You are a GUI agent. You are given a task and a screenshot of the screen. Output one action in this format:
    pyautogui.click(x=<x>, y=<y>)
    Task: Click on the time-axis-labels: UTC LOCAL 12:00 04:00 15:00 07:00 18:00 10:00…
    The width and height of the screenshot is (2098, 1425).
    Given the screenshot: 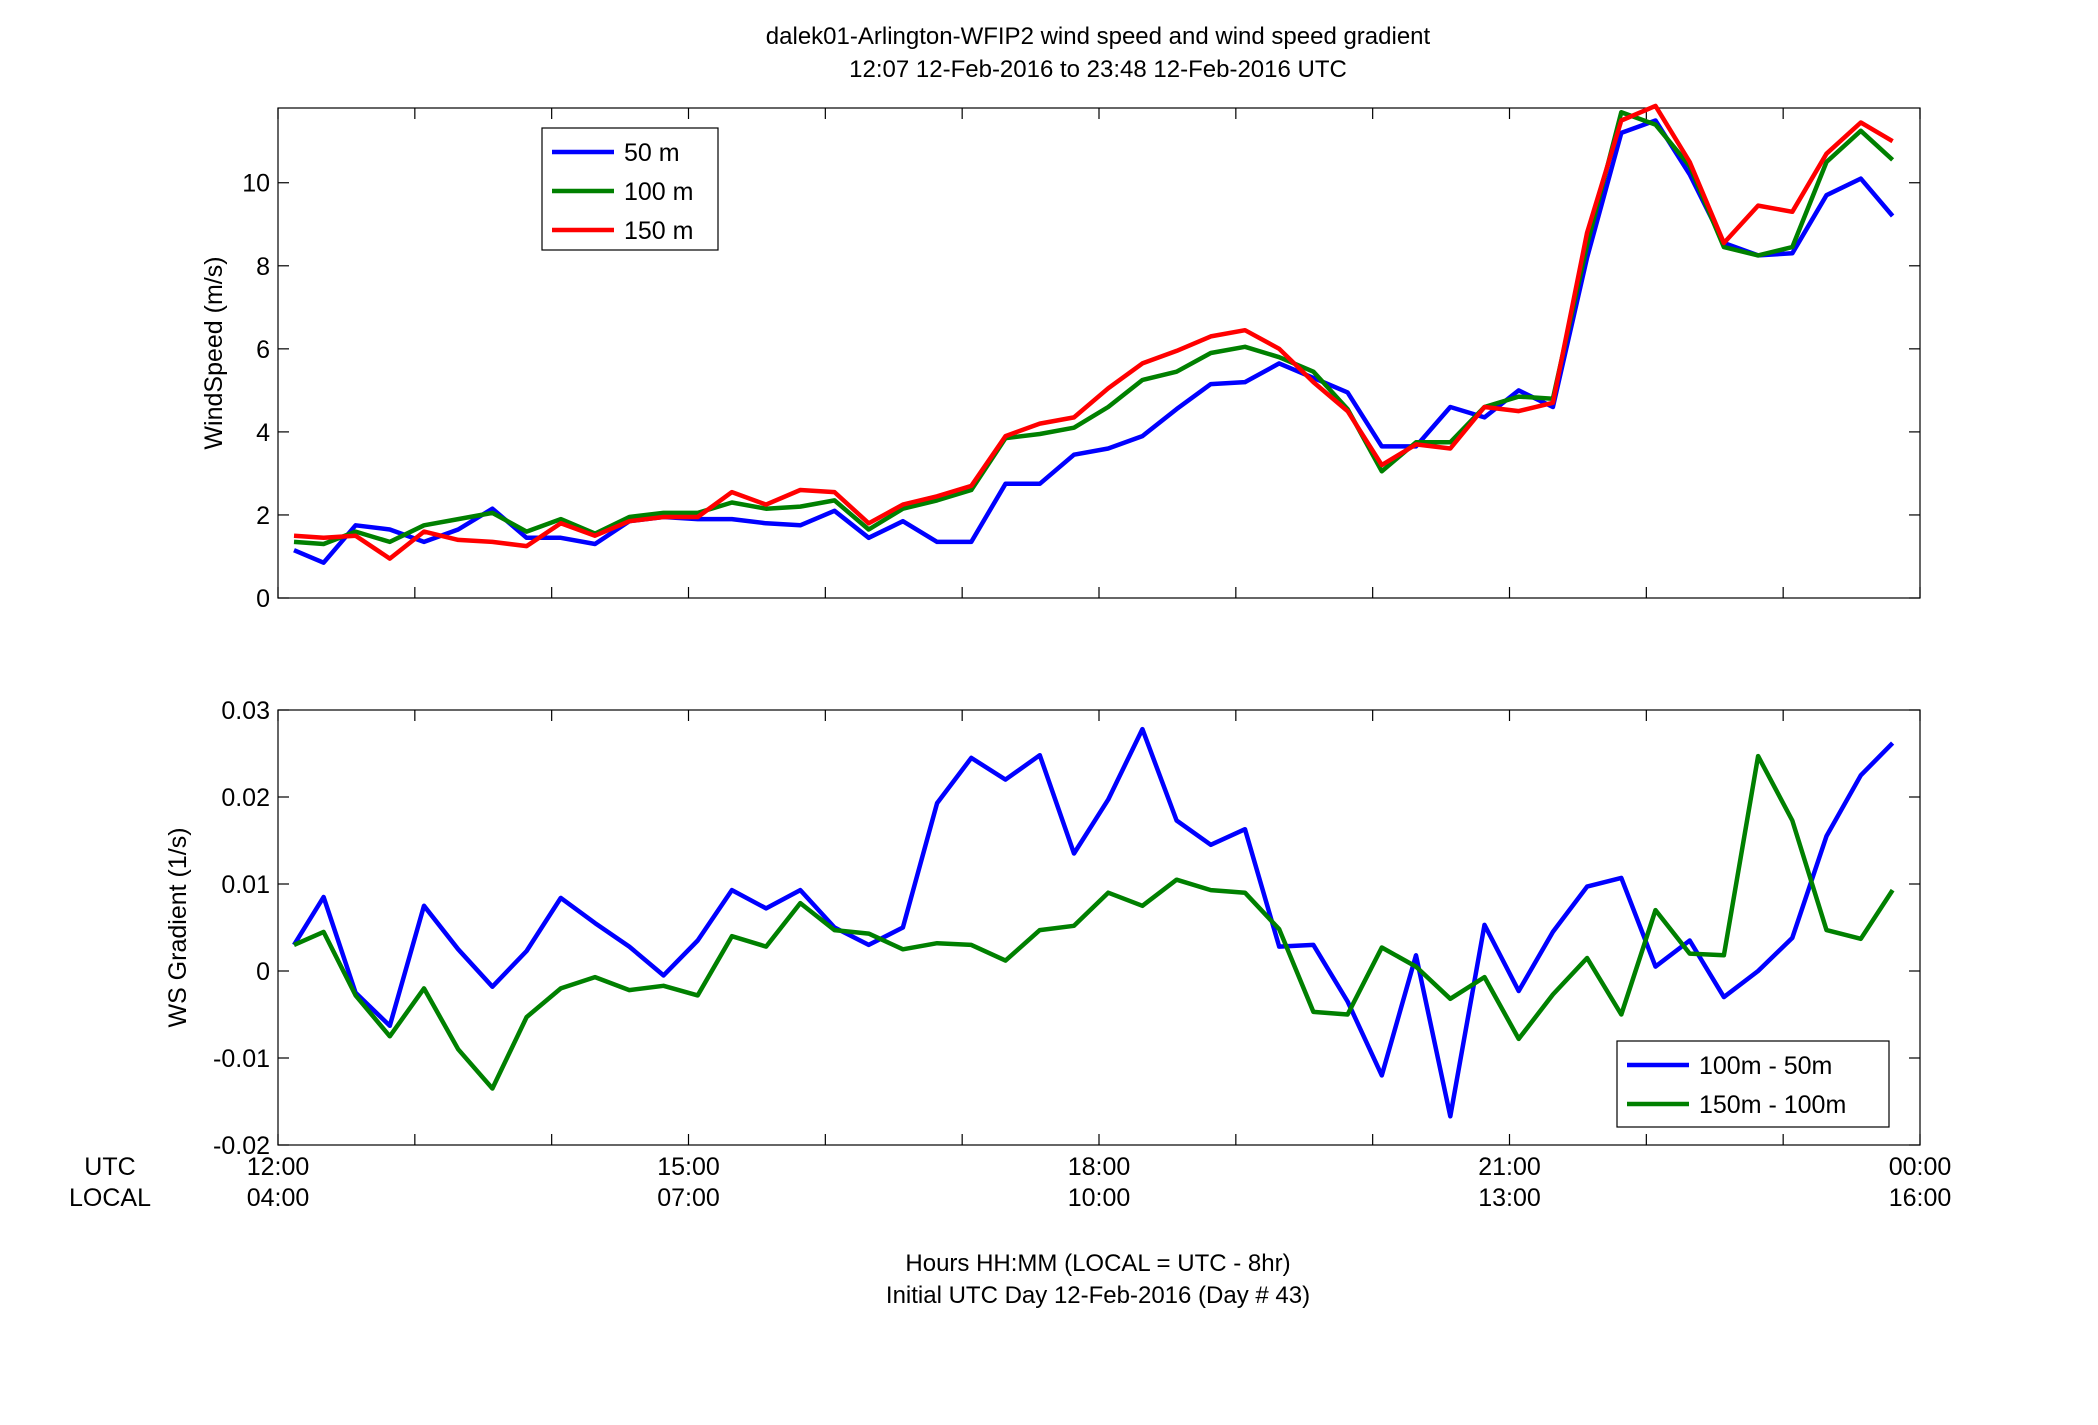 What is the action you would take?
    pyautogui.click(x=1010, y=1182)
    